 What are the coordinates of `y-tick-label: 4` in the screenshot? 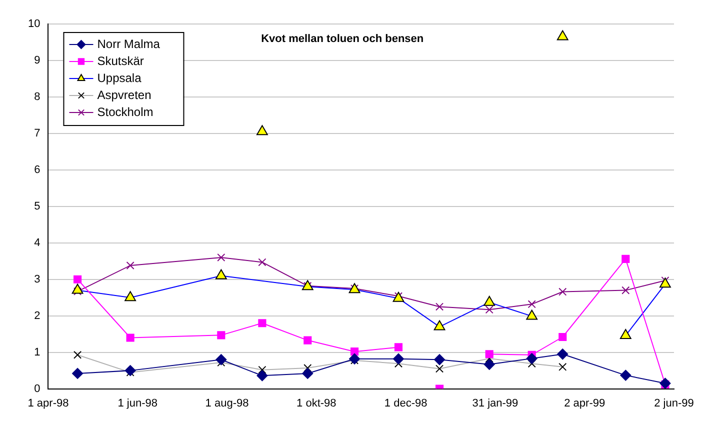 It's located at (37, 242).